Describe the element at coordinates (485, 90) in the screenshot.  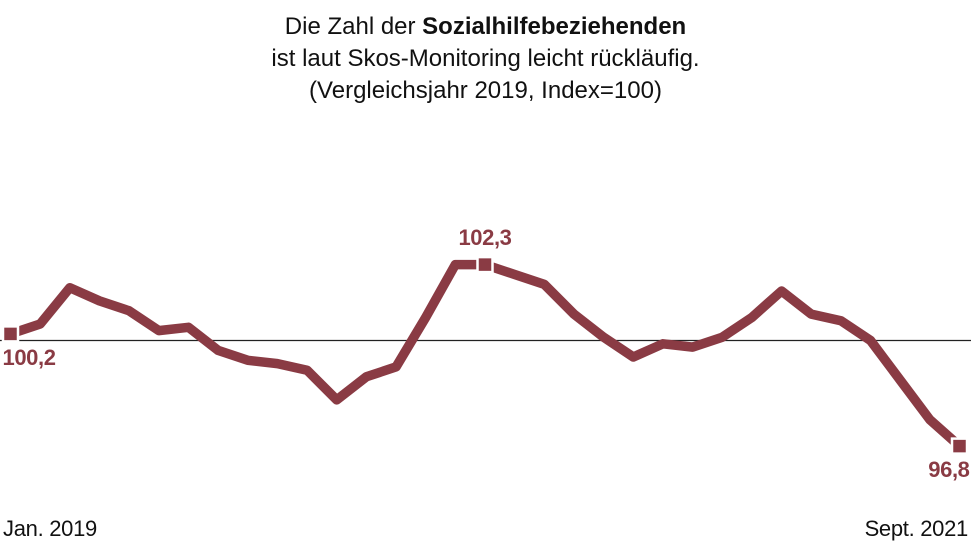
I see `title-line-3: (Vergleichsjahr 2019, Index=100)` at that location.